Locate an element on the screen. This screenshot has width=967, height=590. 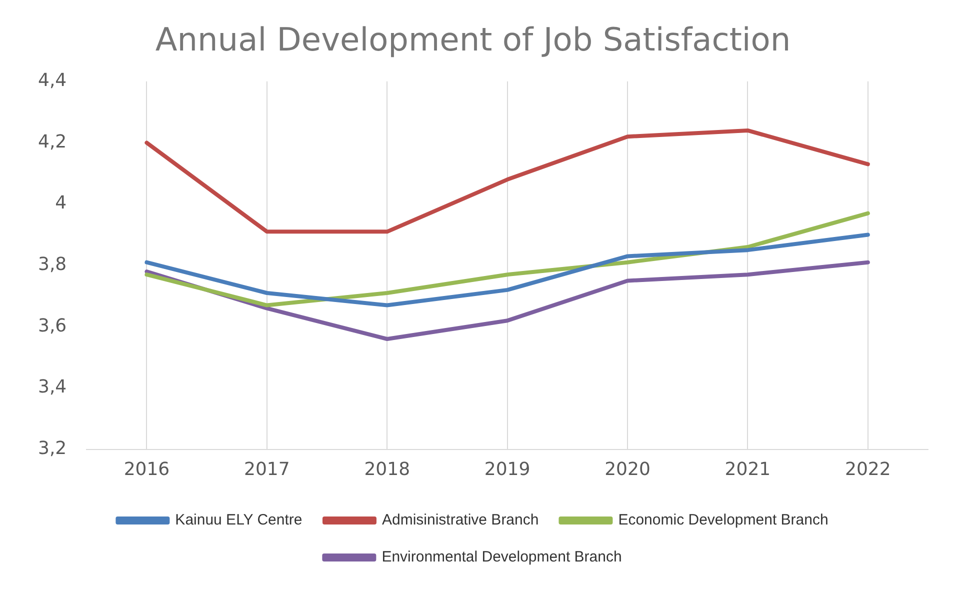
y-tick-label: 3,6 is located at coordinates (52, 325).